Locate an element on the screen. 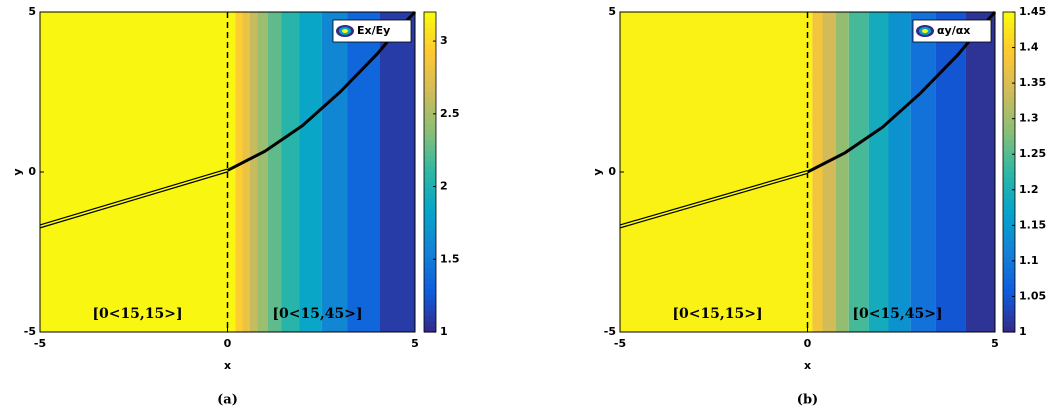  colorbar-tick-label: 1.25 is located at coordinates (1032, 153).